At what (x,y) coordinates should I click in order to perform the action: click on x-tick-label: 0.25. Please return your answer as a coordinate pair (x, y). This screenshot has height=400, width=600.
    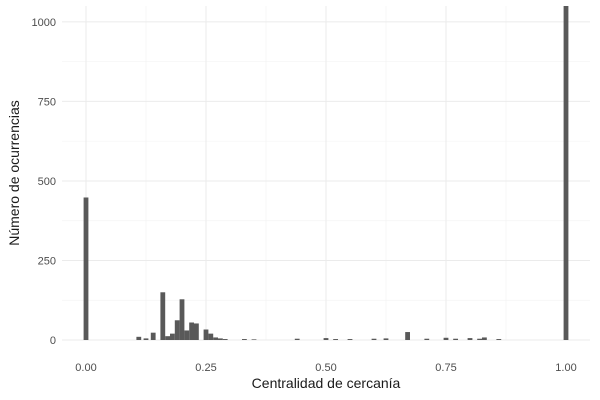
    Looking at the image, I should click on (205, 368).